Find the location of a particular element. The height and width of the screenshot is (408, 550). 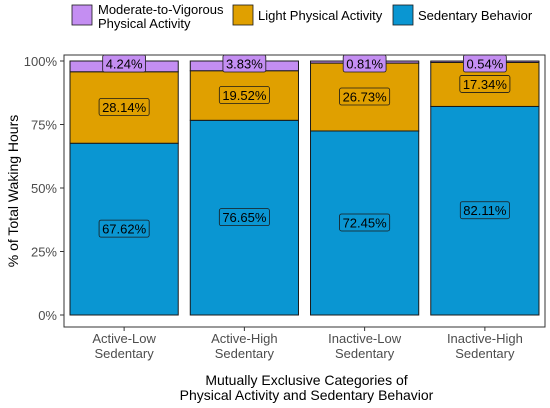

data-label: 76.65% is located at coordinates (244, 217).